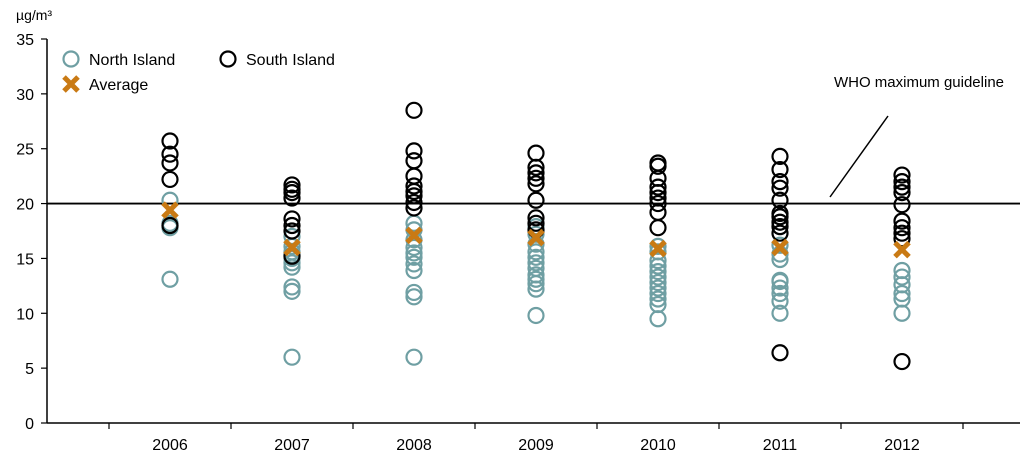 This screenshot has height=458, width=1020. I want to click on legend-label-south-island: South Island, so click(290, 60).